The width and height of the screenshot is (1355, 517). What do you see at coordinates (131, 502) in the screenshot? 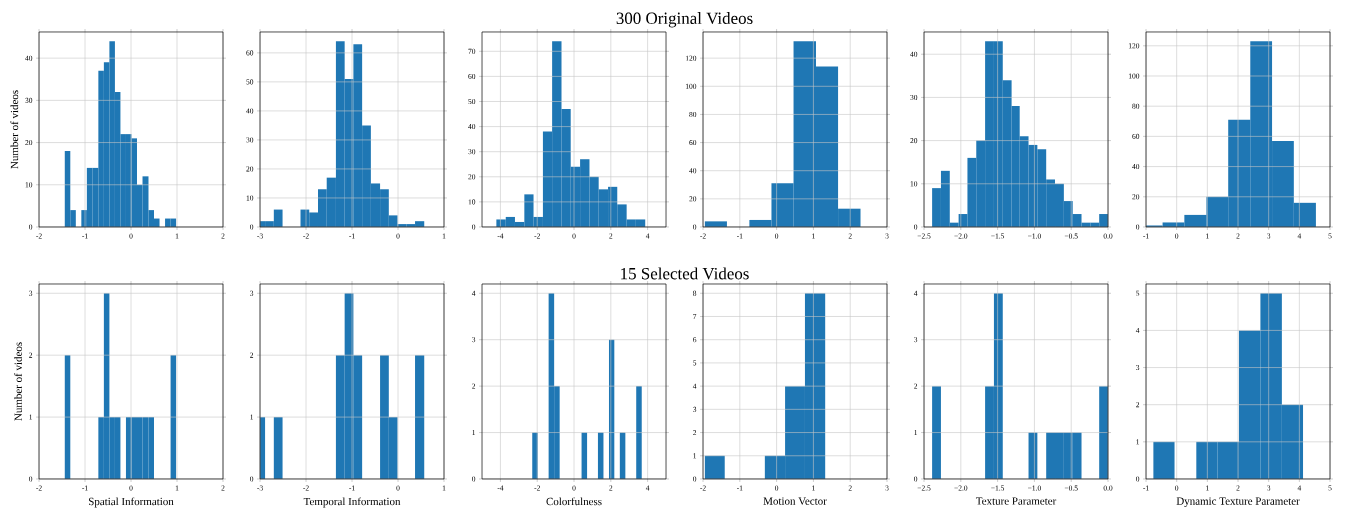
I see `x-axis-title: Spatial Information` at bounding box center [131, 502].